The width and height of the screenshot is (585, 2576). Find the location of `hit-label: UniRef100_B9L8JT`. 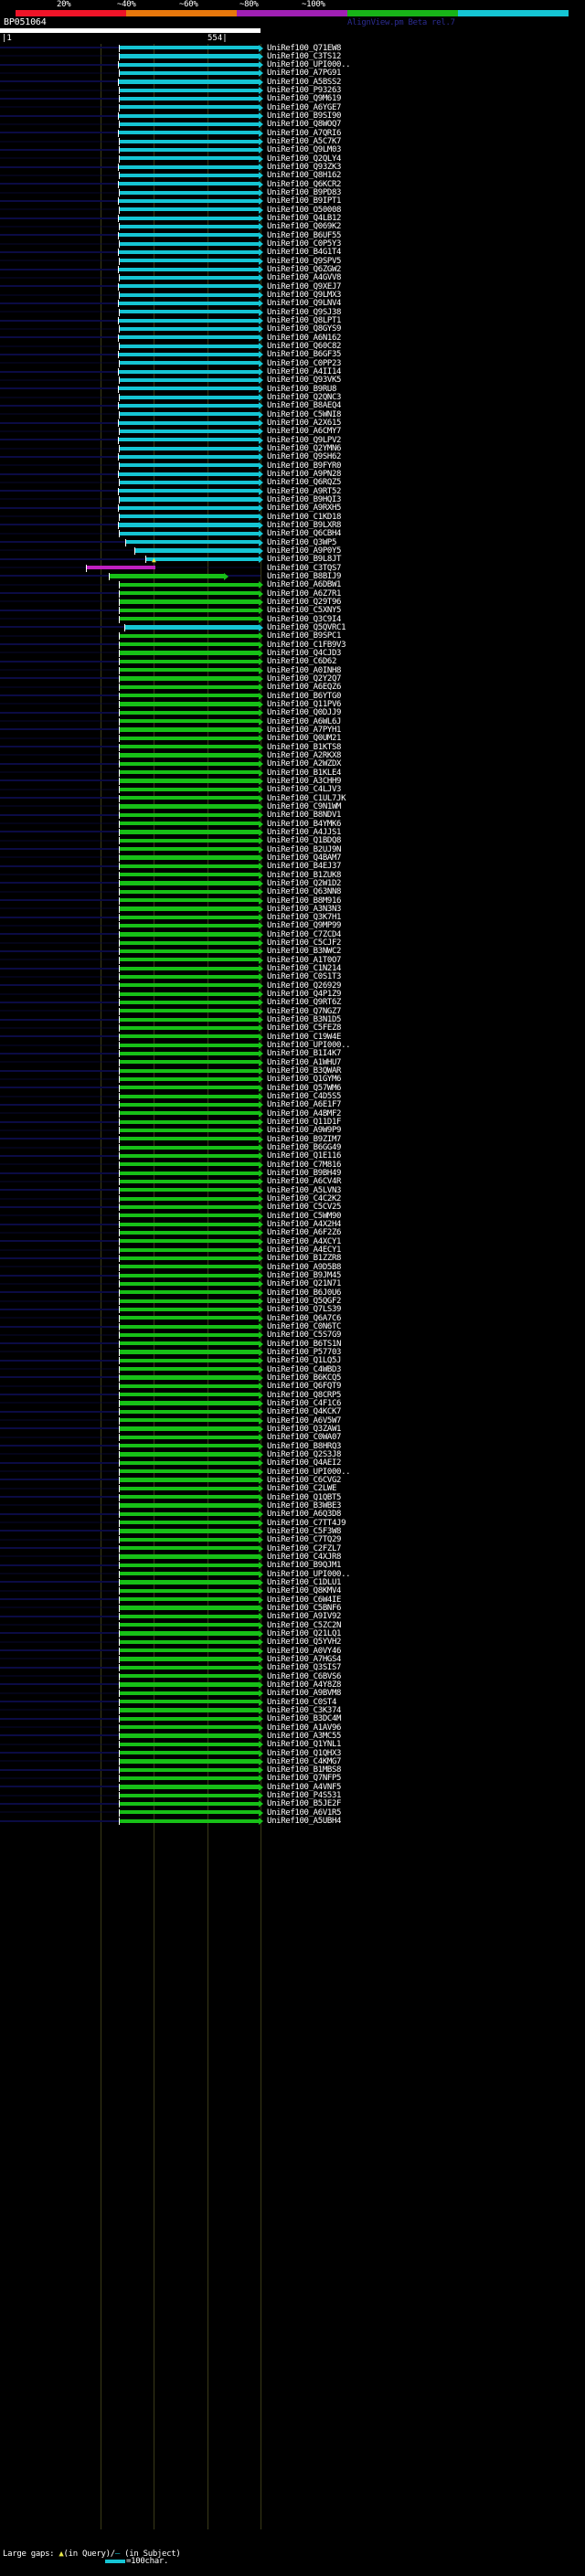

hit-label: UniRef100_B9L8JT is located at coordinates (304, 560).